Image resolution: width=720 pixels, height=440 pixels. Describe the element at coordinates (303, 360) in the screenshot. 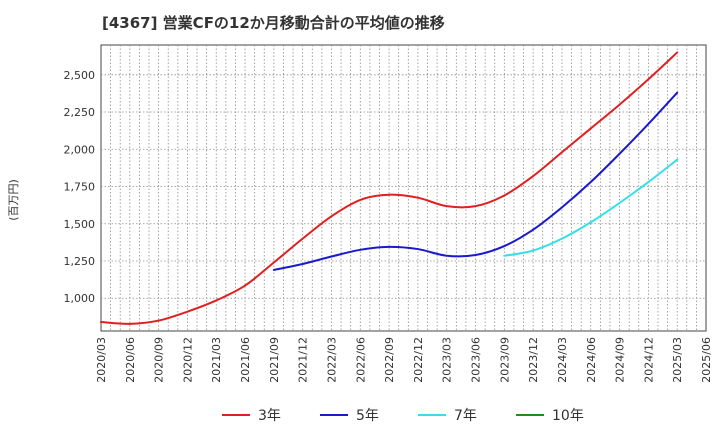

I see `x-tick-label: 2021/12` at that location.